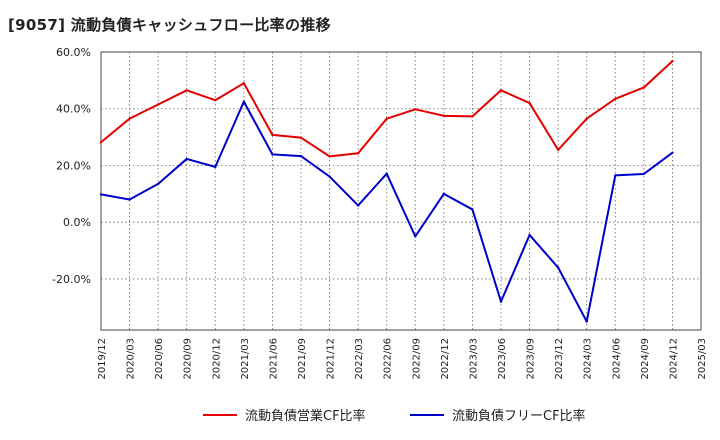 Image resolution: width=720 pixels, height=440 pixels. Describe the element at coordinates (305, 416) in the screenshot. I see `legend-label: 流動負債営業CF比率` at that location.